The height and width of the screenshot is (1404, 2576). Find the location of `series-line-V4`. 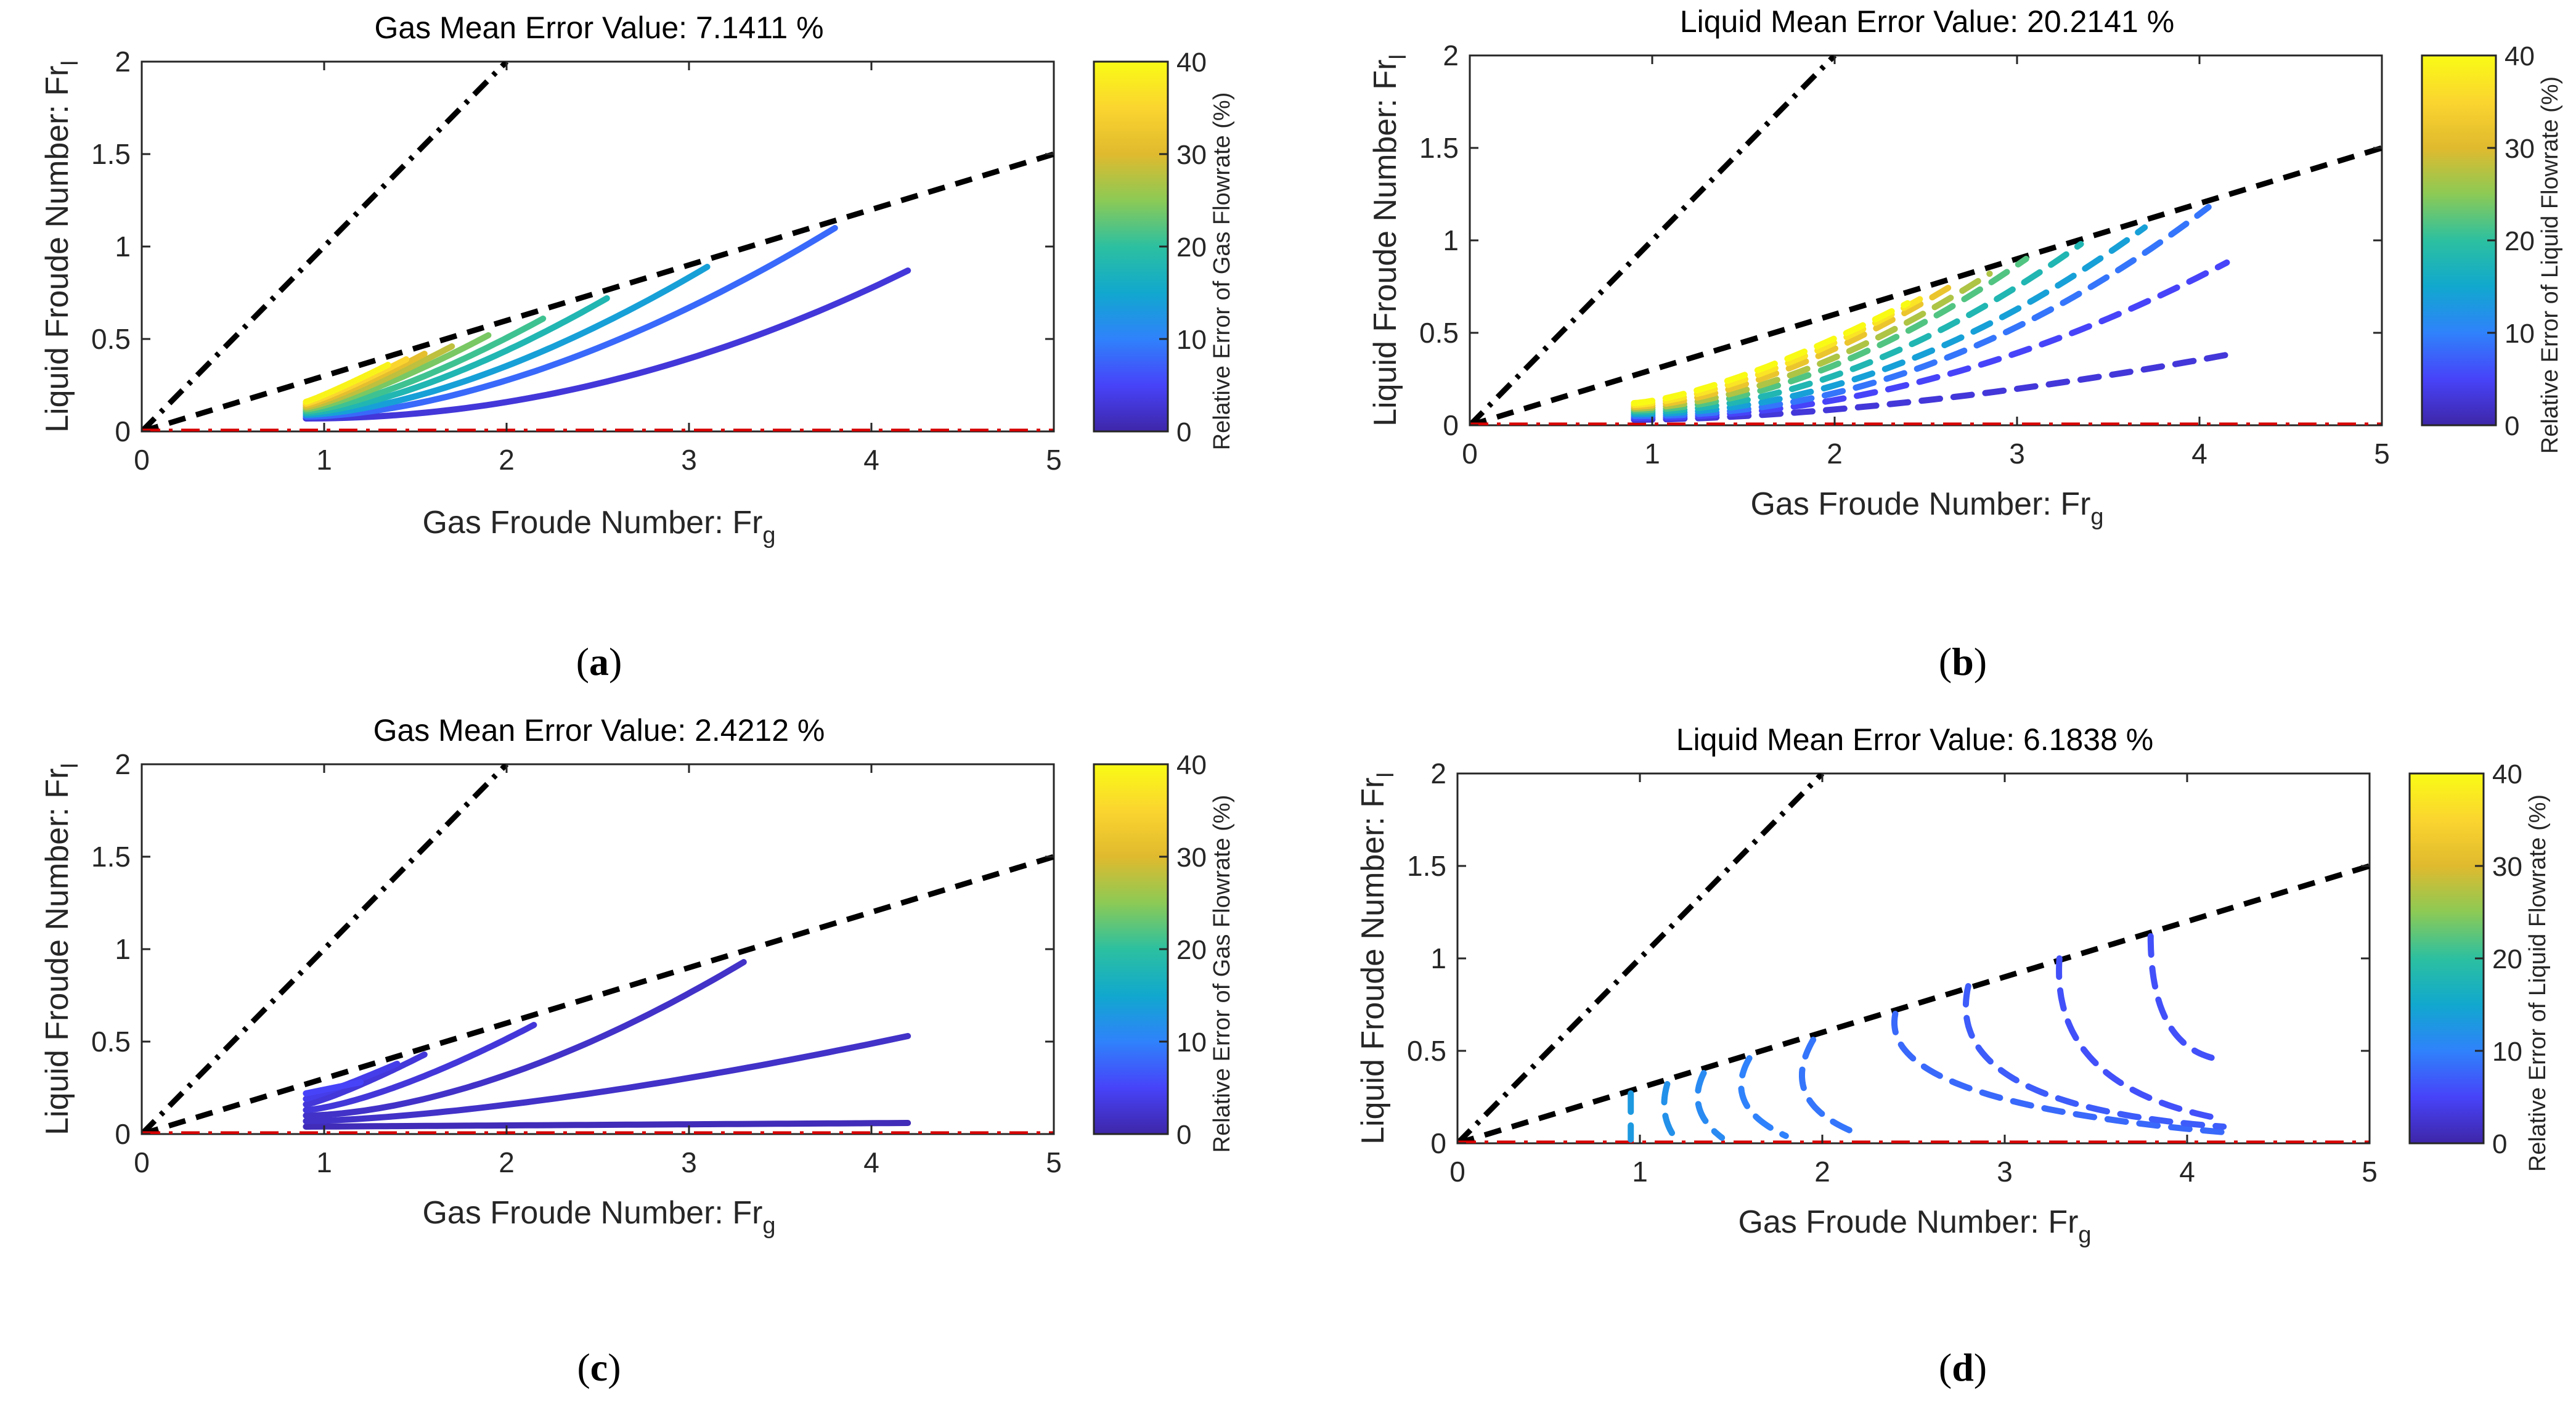

series-line-V4 is located at coordinates (1764, 1097).